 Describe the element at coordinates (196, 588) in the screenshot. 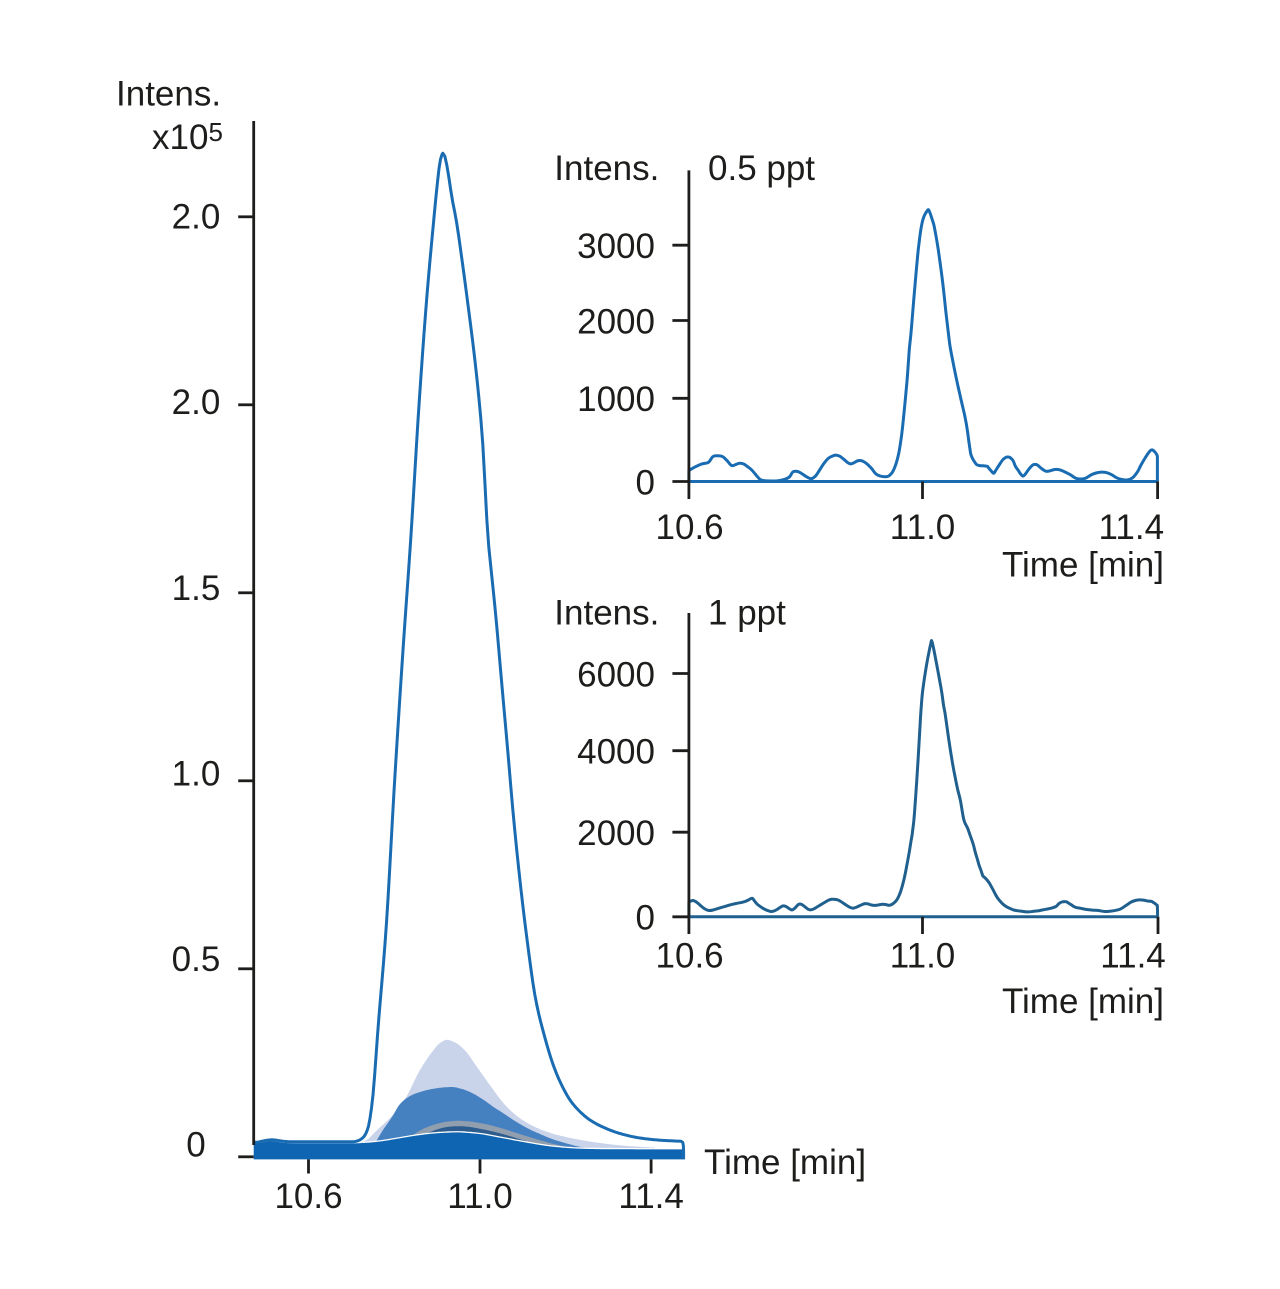

I see `svg-text: 1.5` at that location.